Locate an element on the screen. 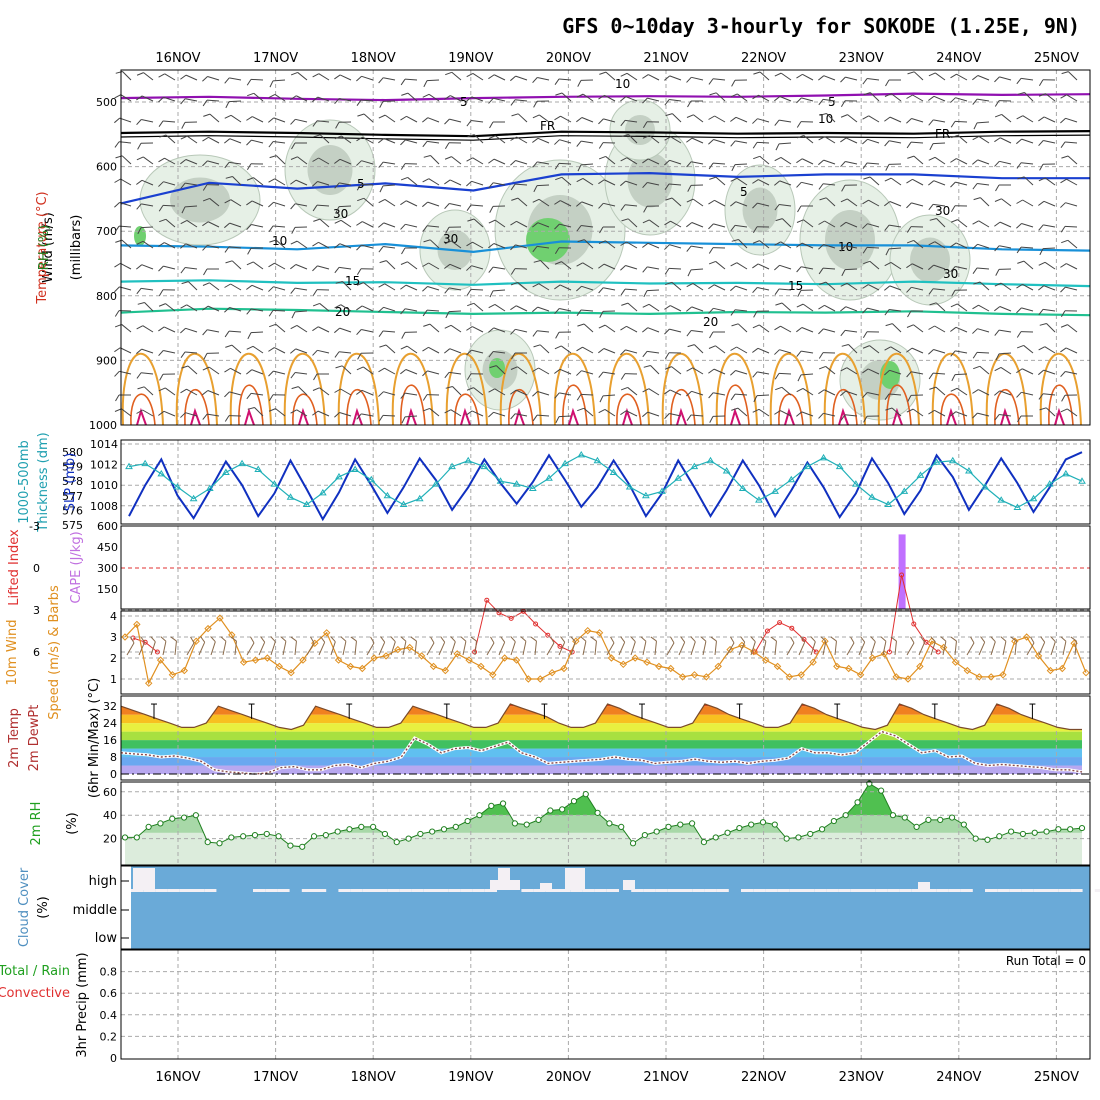  slp-panel is located at coordinates (605, 482).